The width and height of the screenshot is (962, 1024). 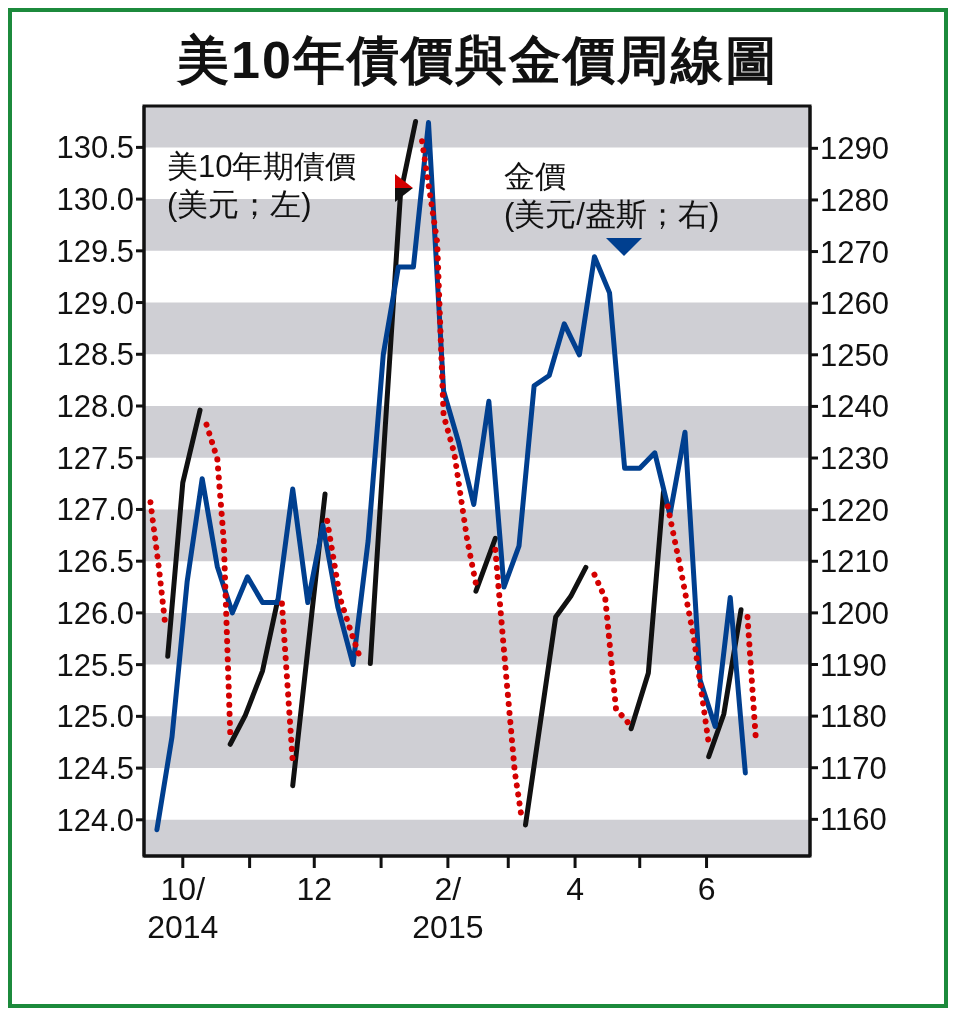 What do you see at coordinates (853, 717) in the screenshot?
I see `y2-tick-label: 1180` at bounding box center [853, 717].